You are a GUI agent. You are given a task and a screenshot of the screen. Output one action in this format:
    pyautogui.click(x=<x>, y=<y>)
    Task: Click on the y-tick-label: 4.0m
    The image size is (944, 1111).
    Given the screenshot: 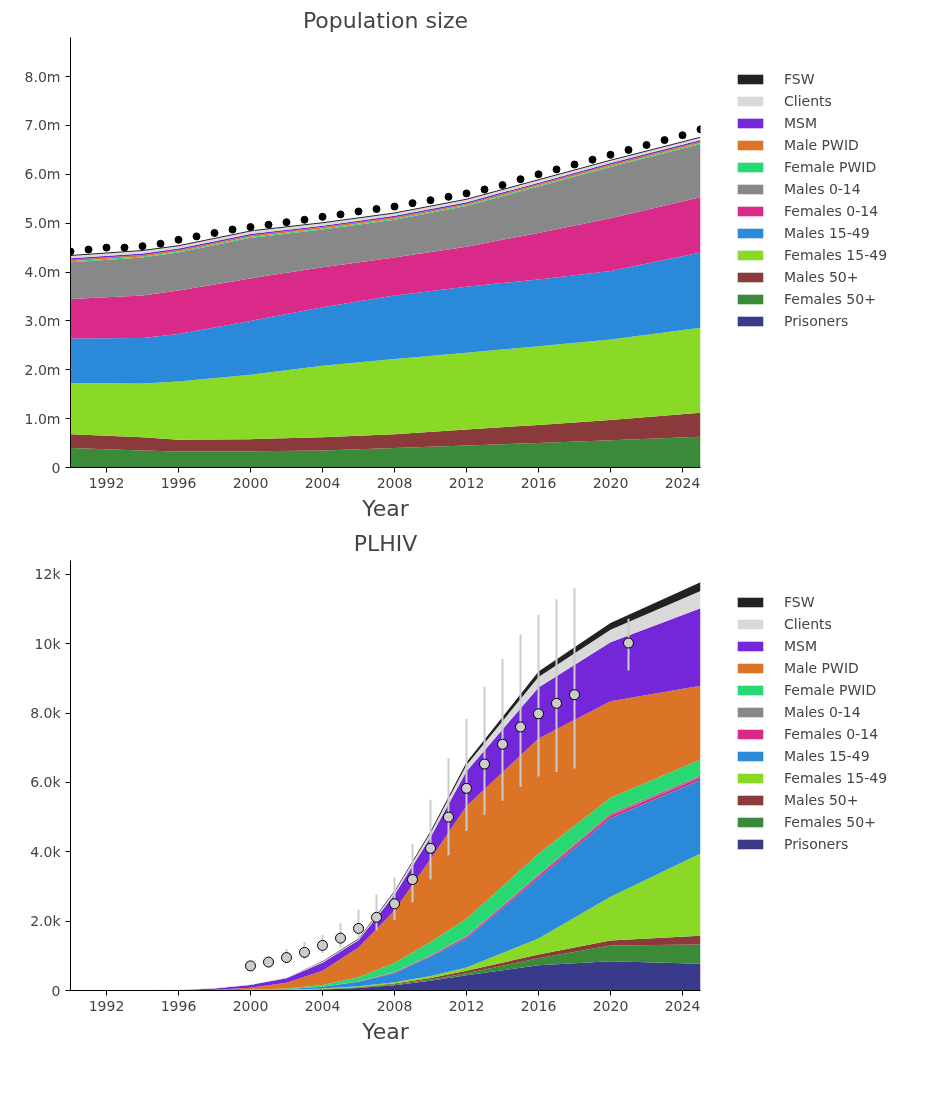 What is the action you would take?
    pyautogui.click(x=42, y=272)
    